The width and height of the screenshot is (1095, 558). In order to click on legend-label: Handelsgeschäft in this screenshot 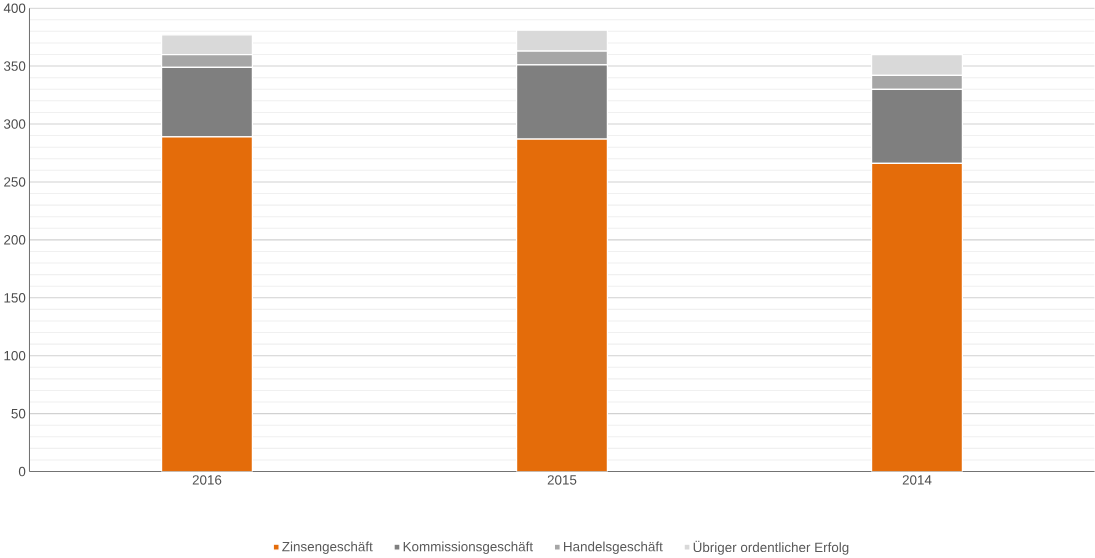, I will do `click(613, 548)`.